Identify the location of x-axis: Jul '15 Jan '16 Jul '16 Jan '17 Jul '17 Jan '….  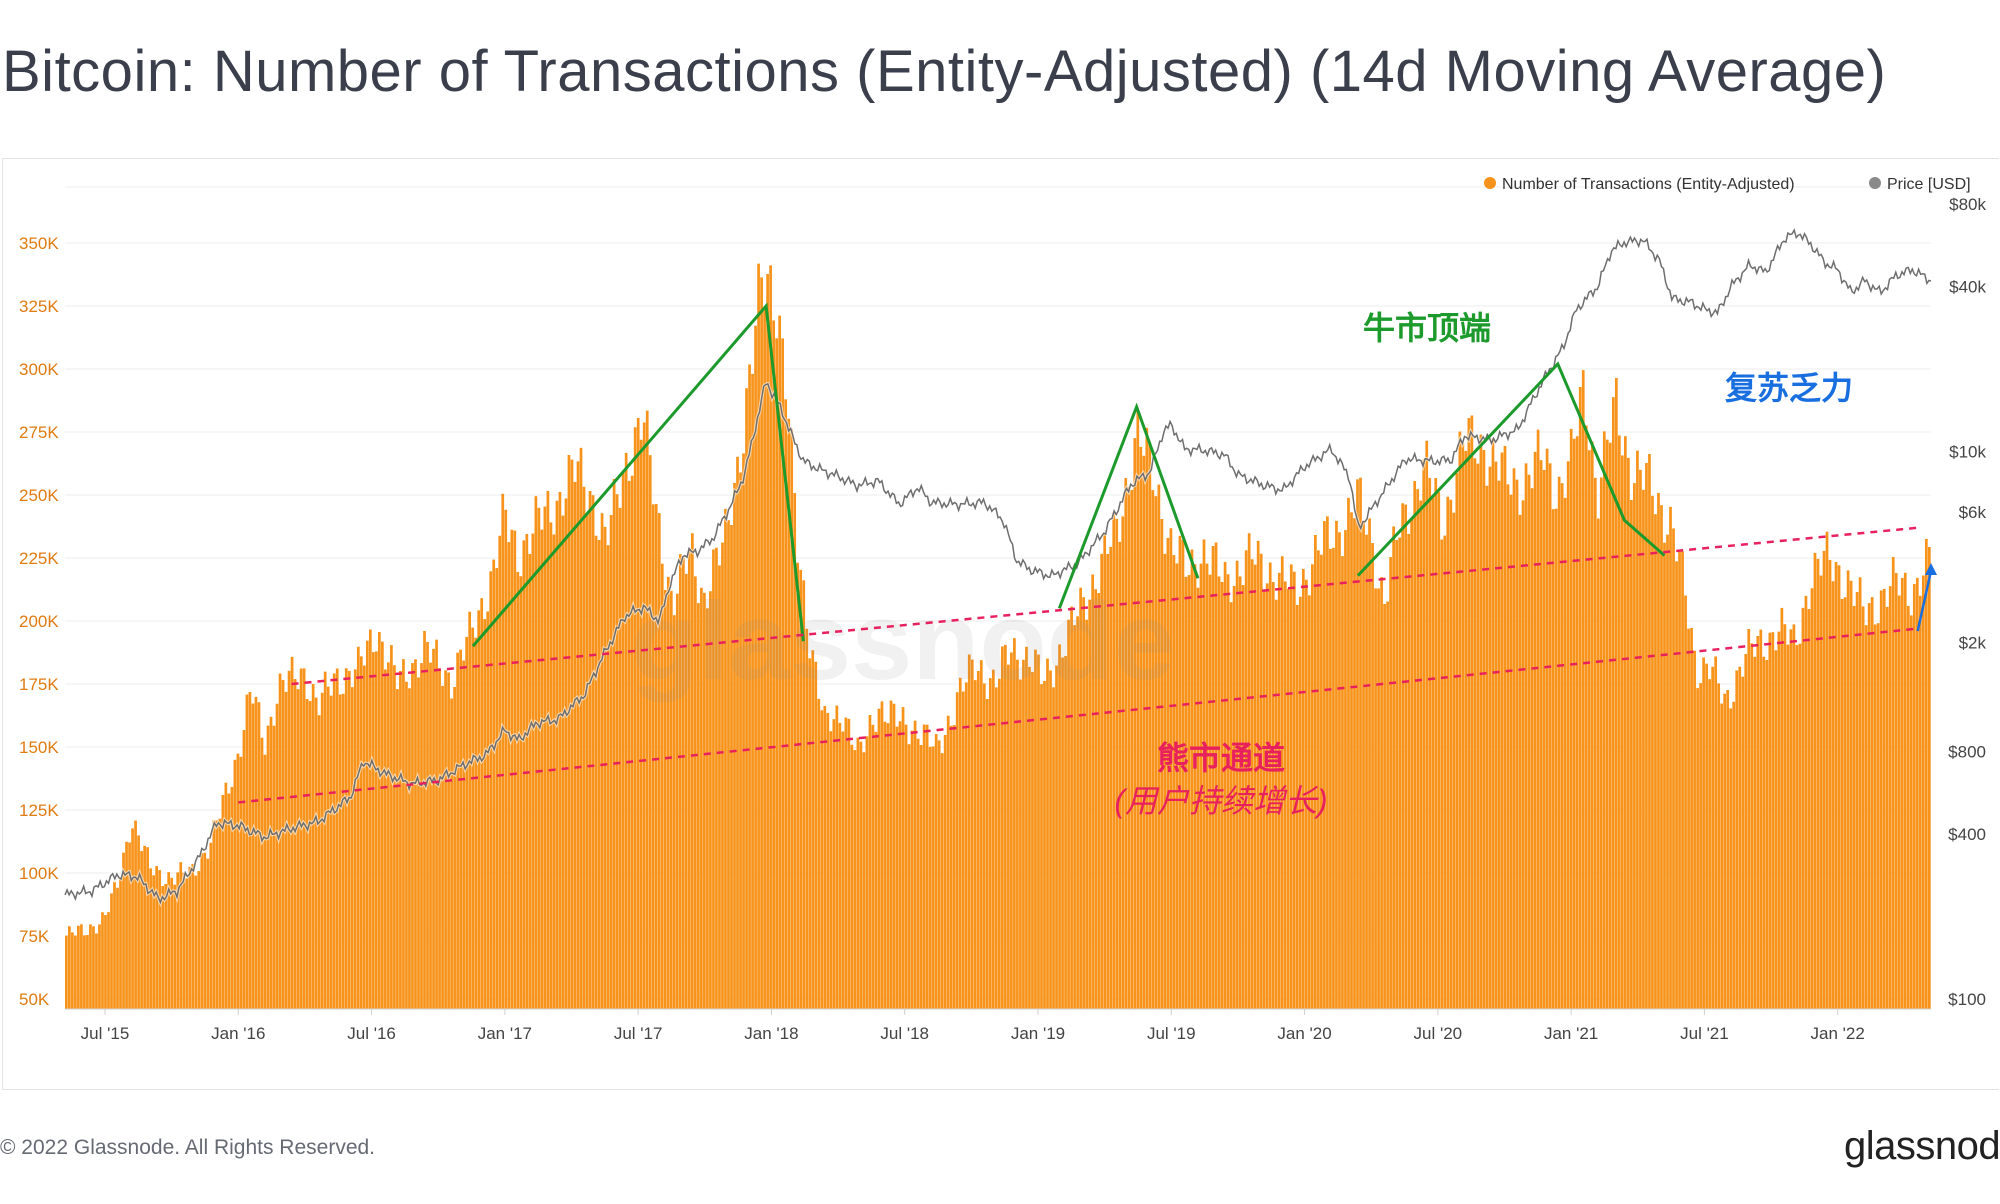
(998, 1025).